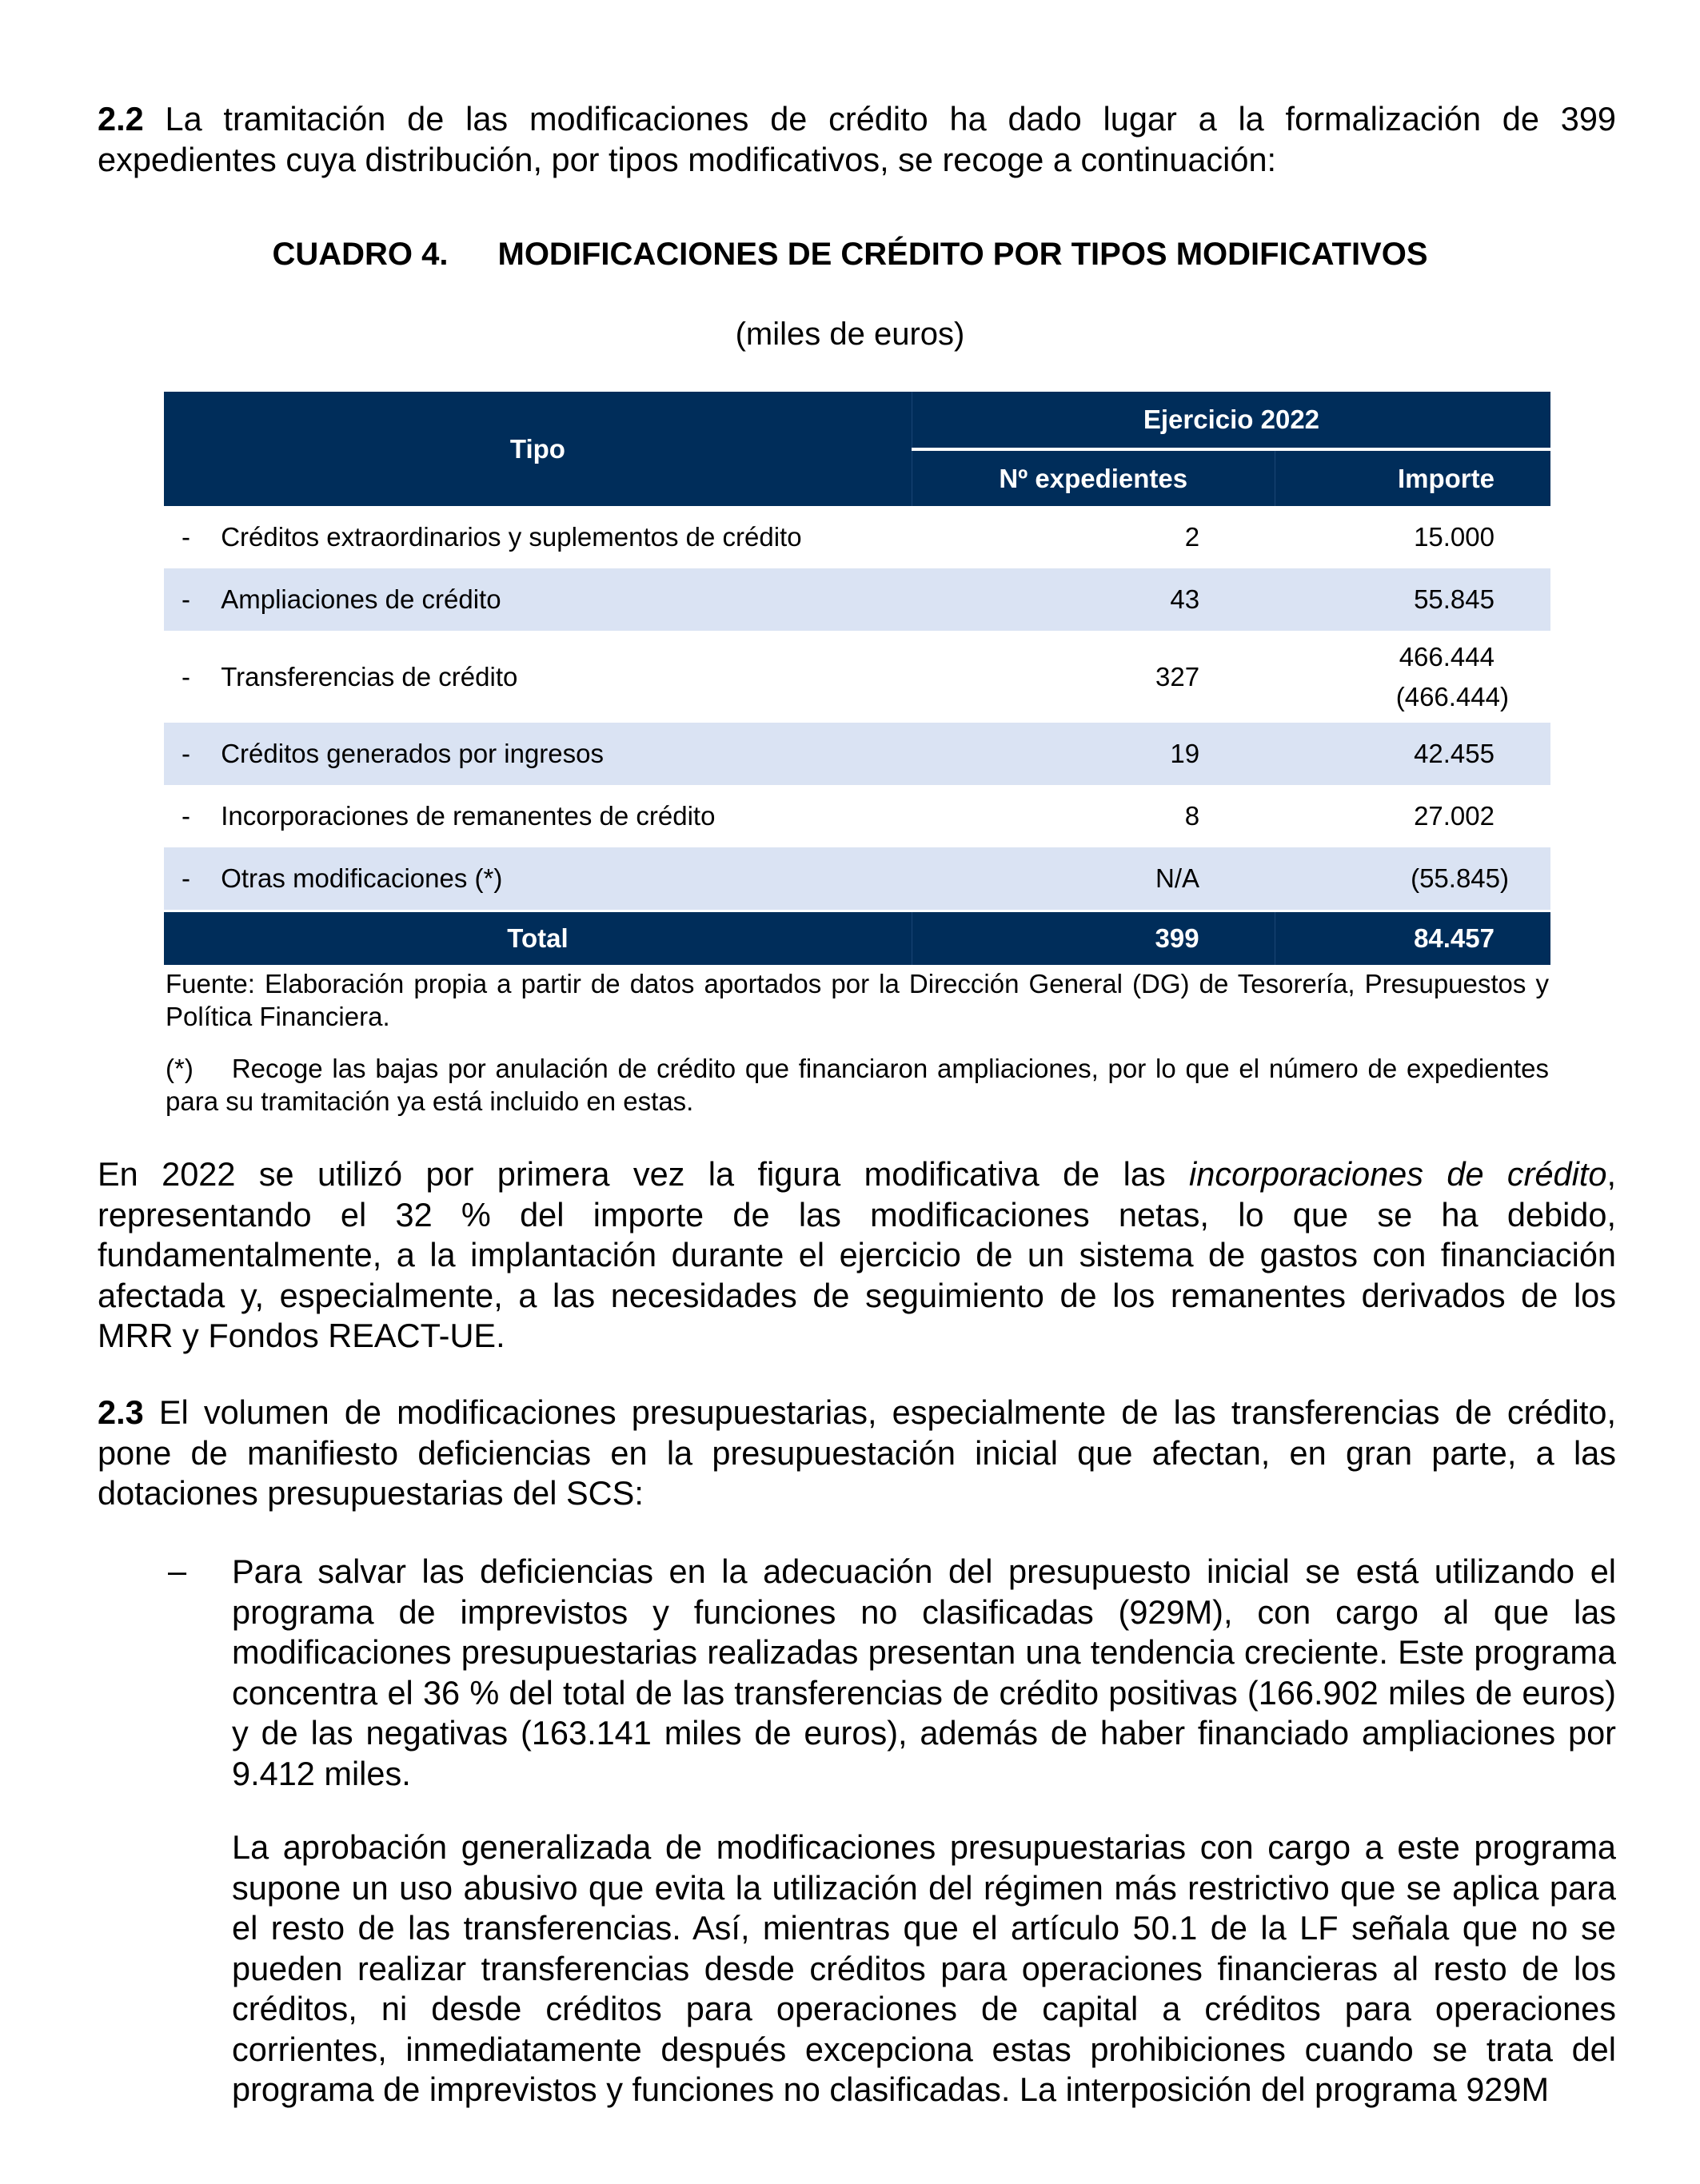 The width and height of the screenshot is (1700, 2184). Describe the element at coordinates (1412, 937) in the screenshot. I see `total-importe: 84.457` at that location.